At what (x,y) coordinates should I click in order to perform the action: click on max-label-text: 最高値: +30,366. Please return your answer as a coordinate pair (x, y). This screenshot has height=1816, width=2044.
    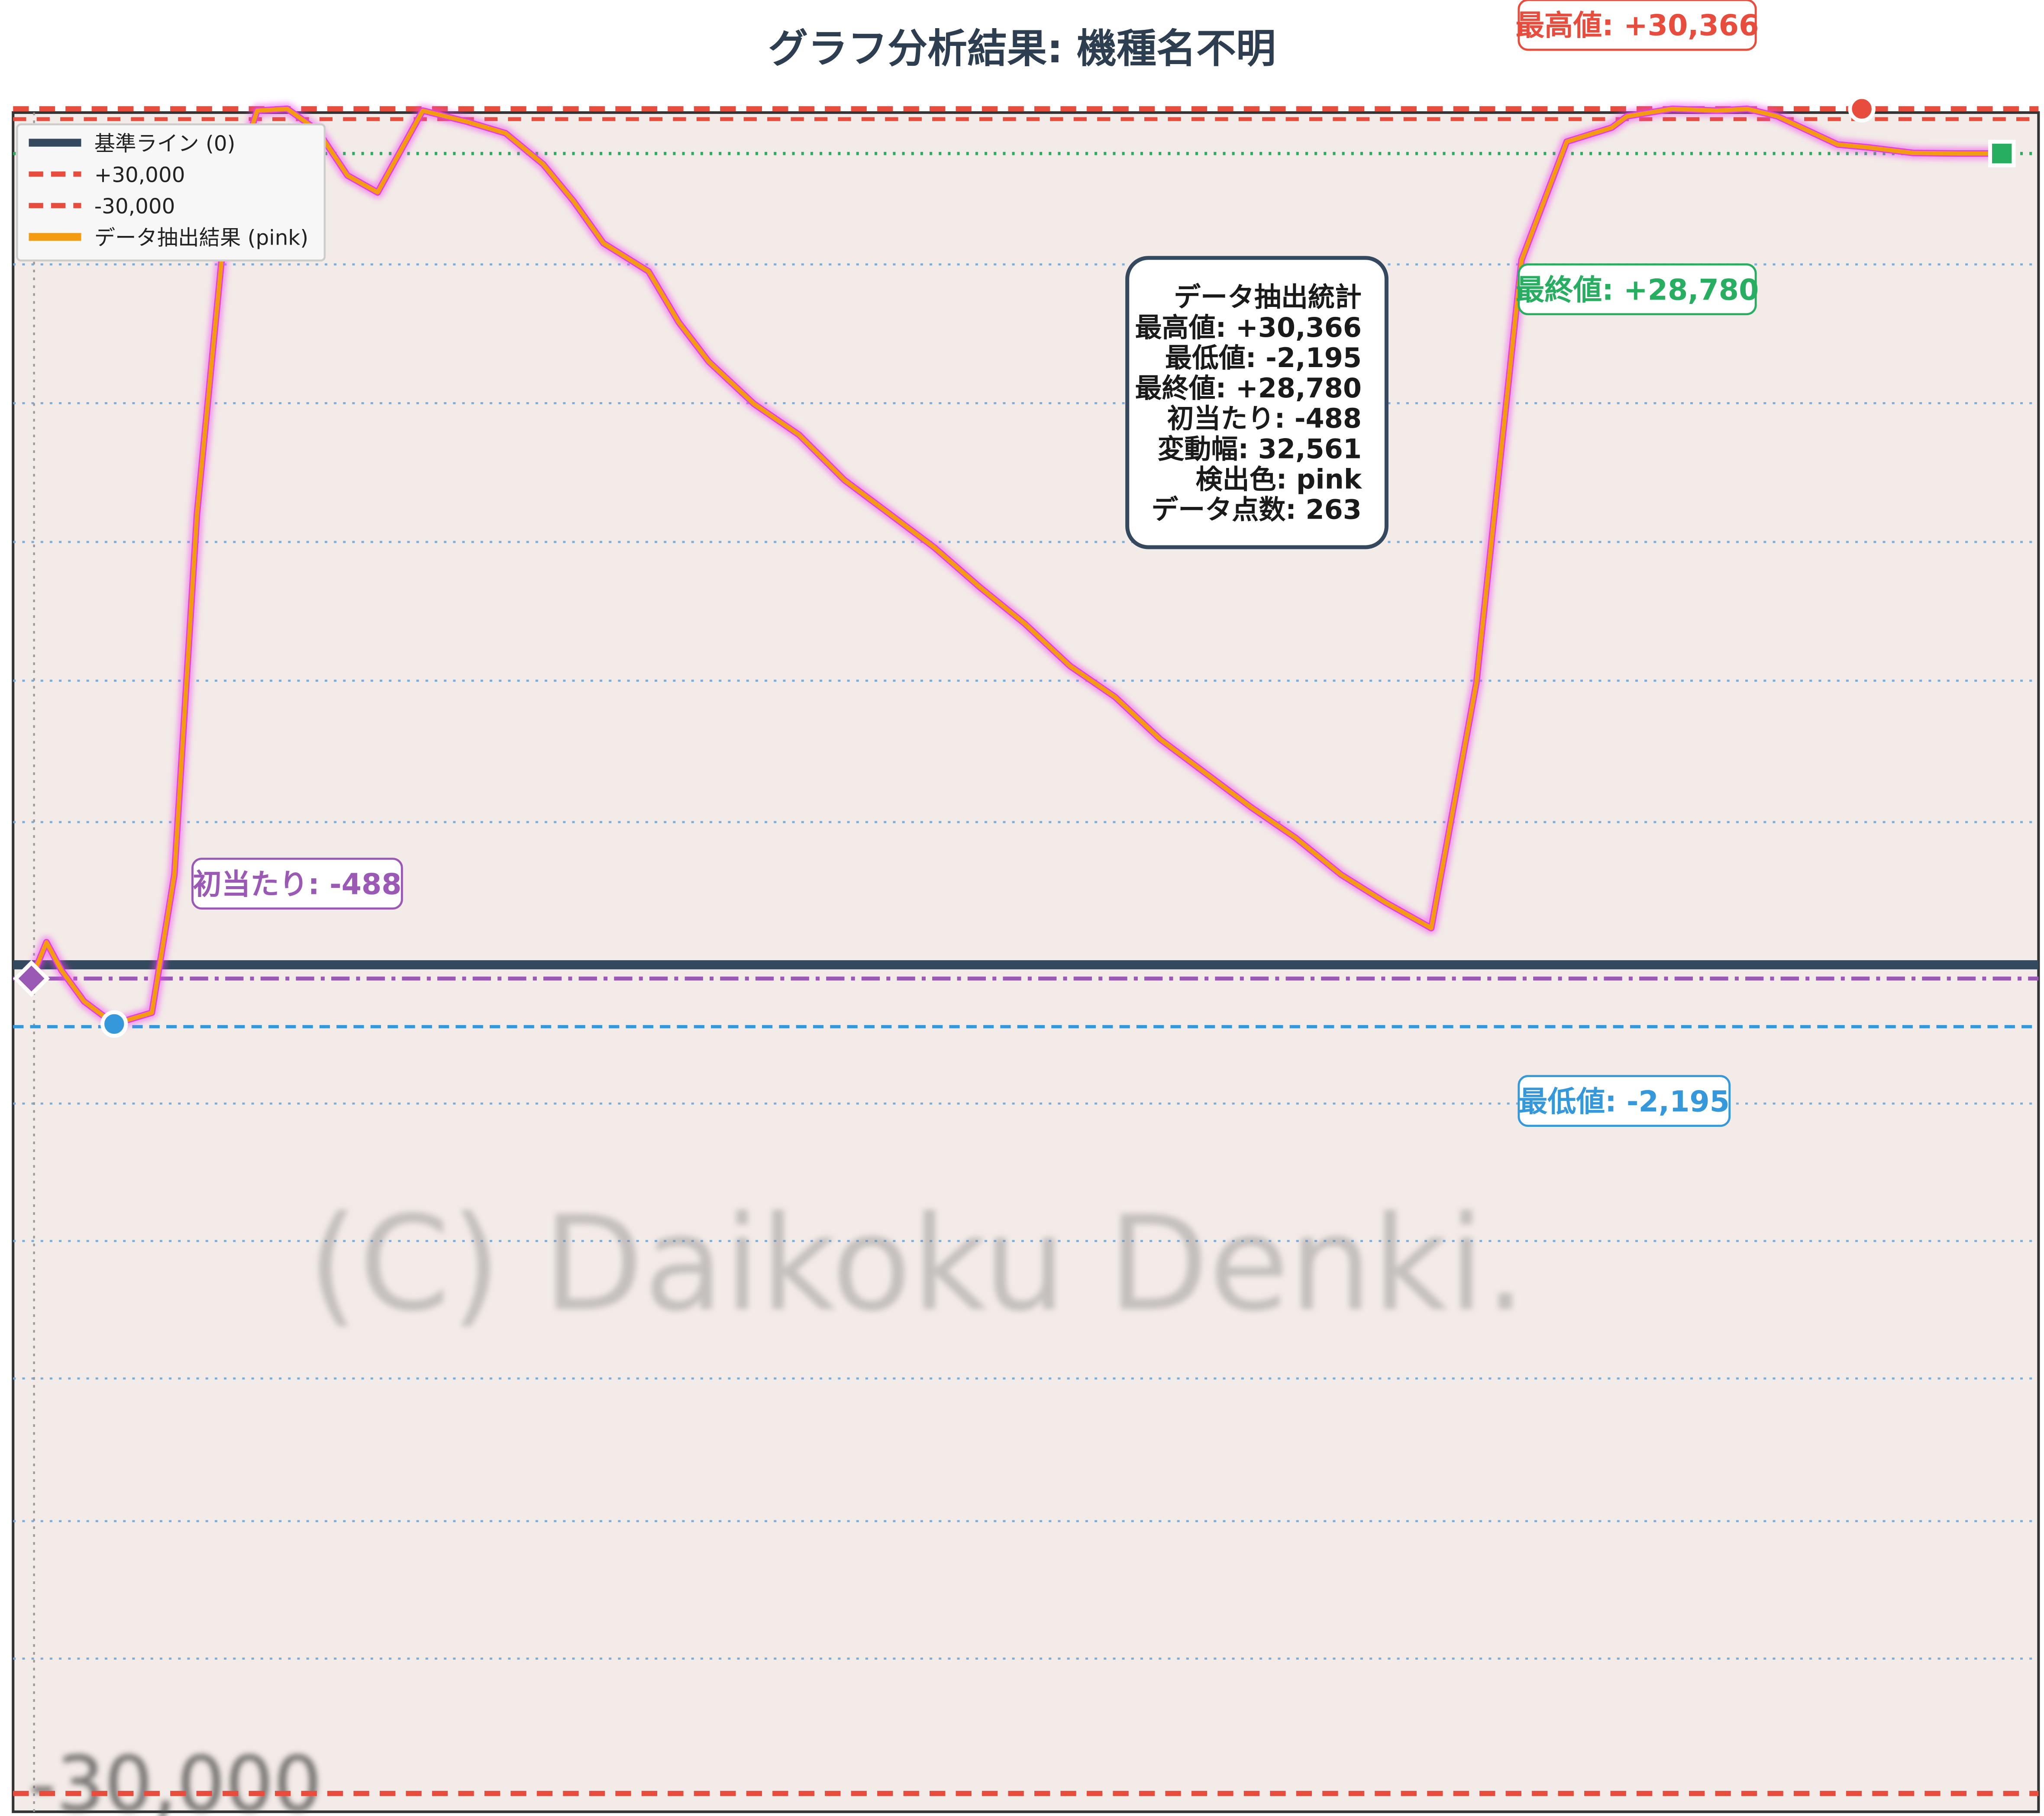
    Looking at the image, I should click on (1638, 26).